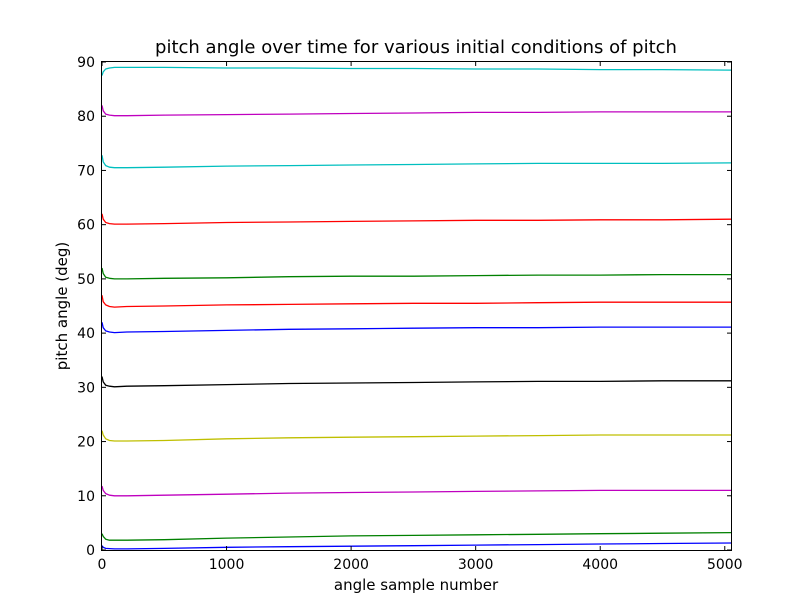 The width and height of the screenshot is (812, 612). Describe the element at coordinates (90, 551) in the screenshot. I see `y-tick-label: 0` at that location.